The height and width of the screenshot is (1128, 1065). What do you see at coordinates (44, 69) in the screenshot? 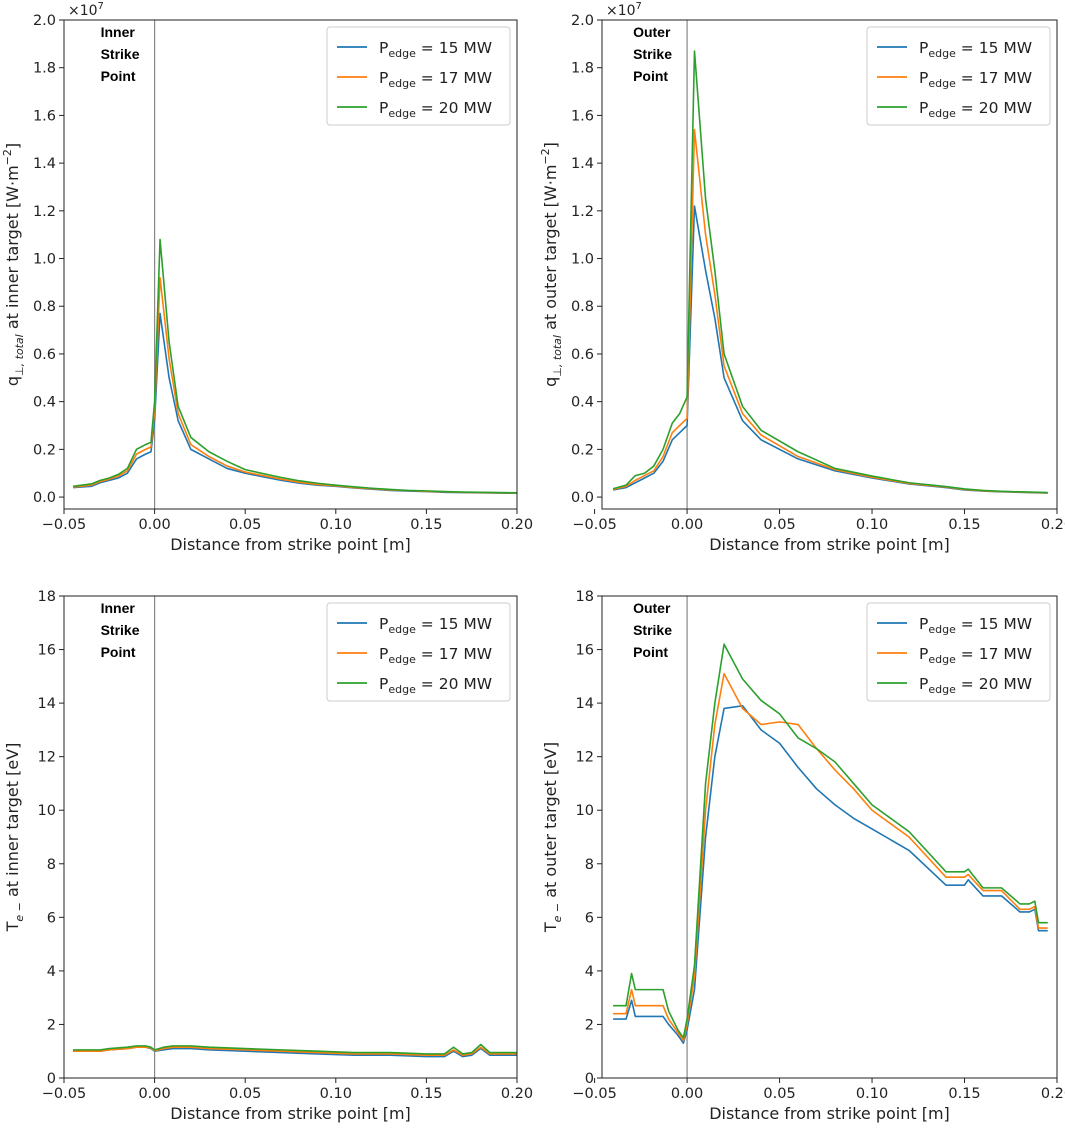
I see `y-tick-label: 1.8` at bounding box center [44, 69].